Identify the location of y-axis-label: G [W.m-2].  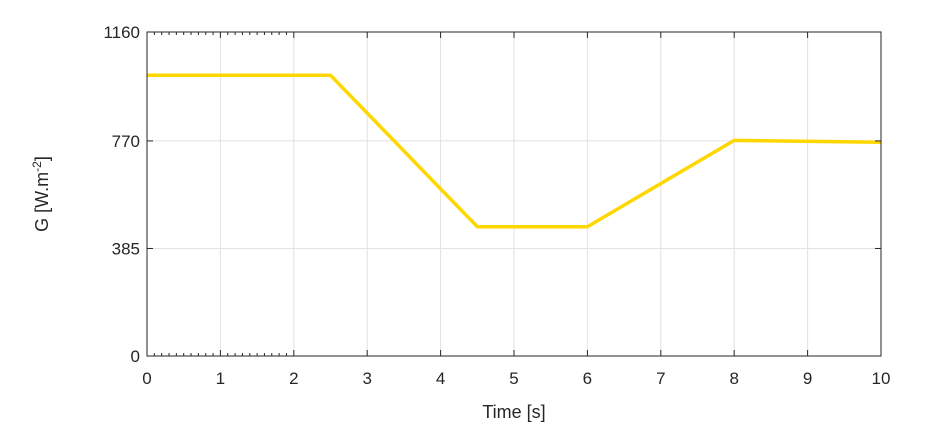
(41, 194).